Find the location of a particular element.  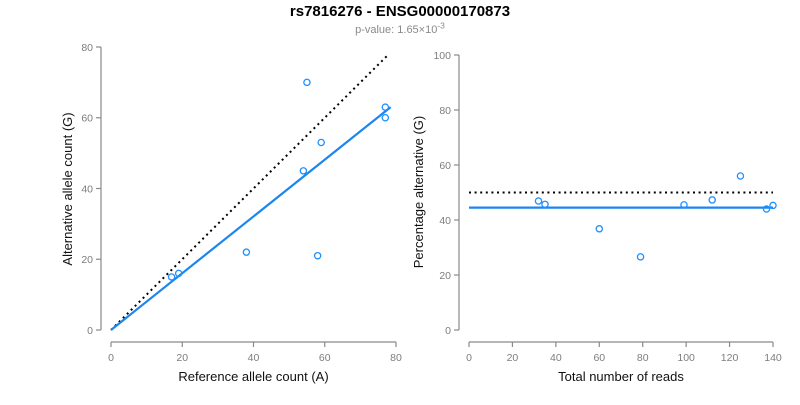

plot-subtitle: p-value: 1.65×10-3 is located at coordinates (400, 29).